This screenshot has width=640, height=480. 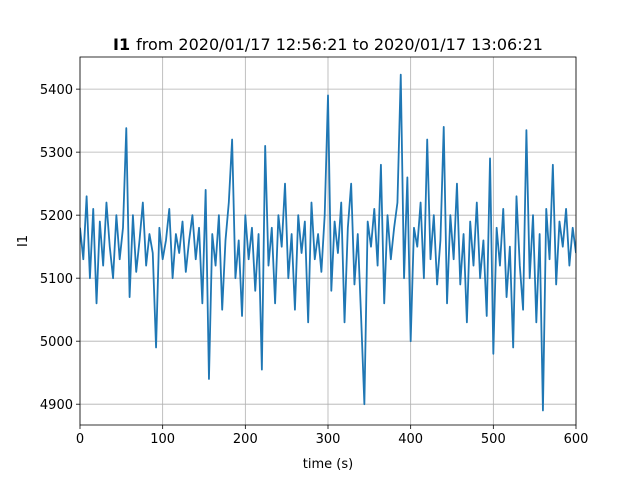 What do you see at coordinates (245, 439) in the screenshot?
I see `x-tick-label: 200` at bounding box center [245, 439].